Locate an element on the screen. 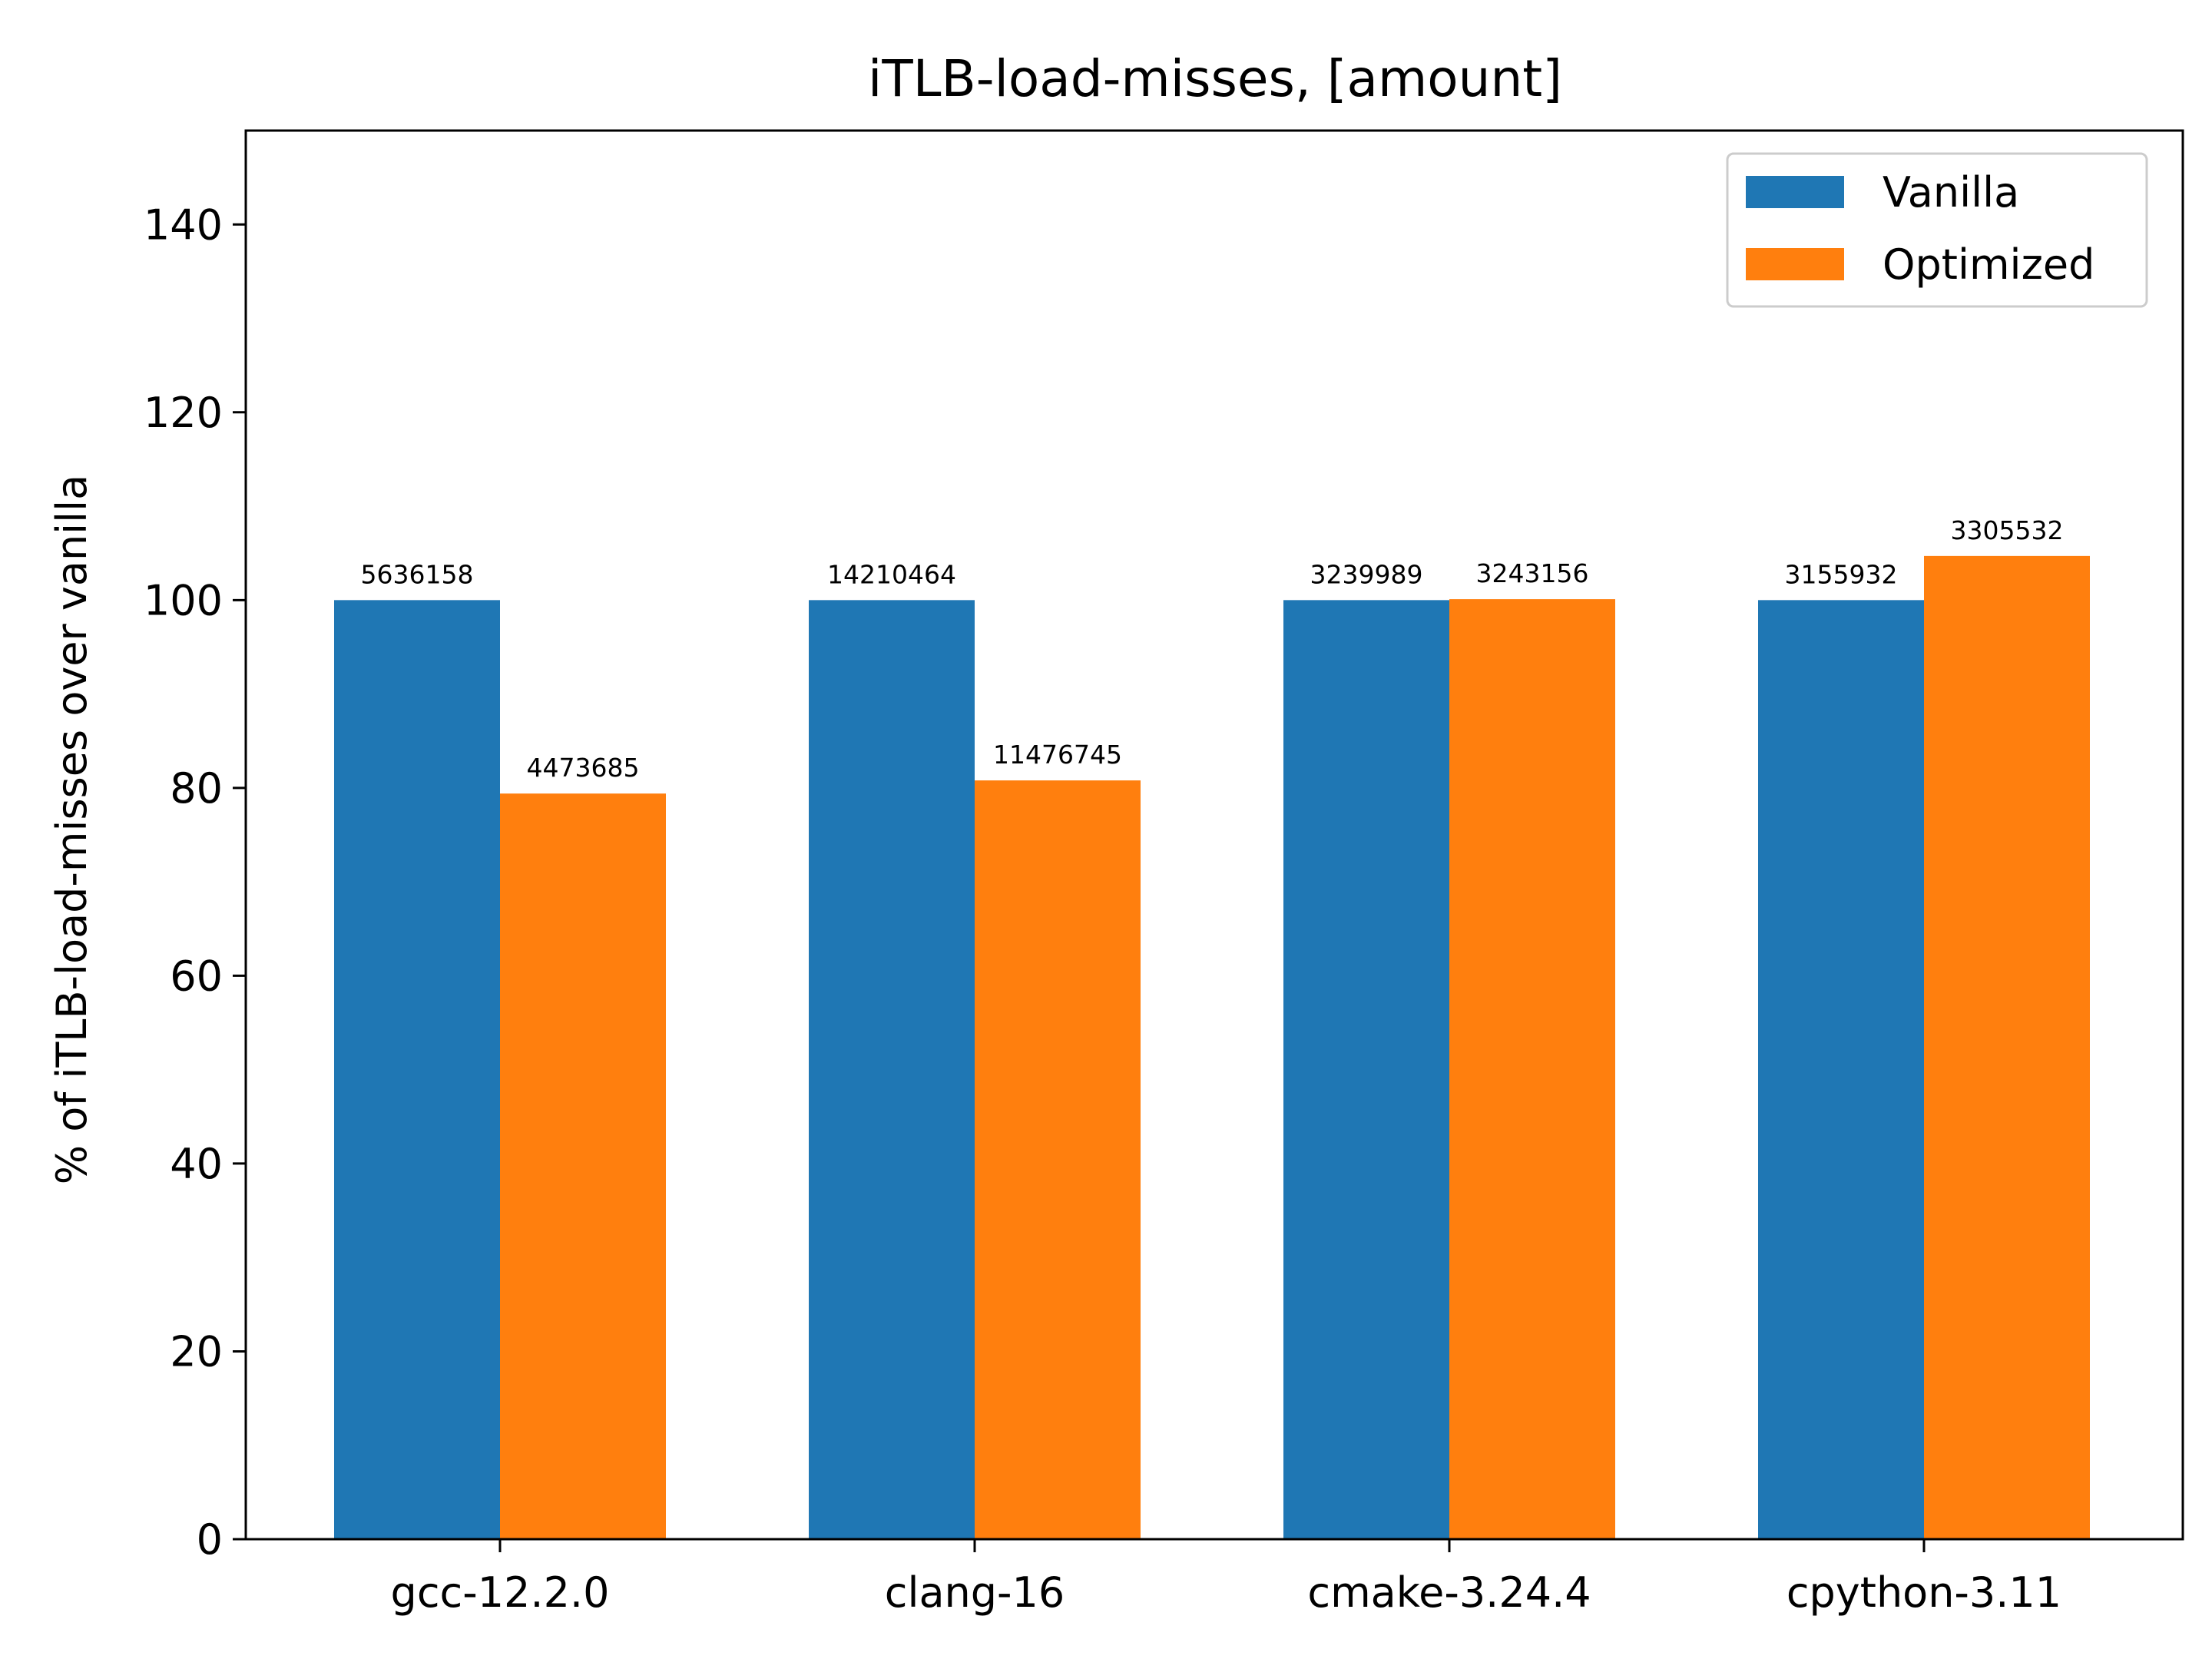 The image size is (2212, 1659). bar-value-label-optimized-cmake-3-24-4: 3243156 is located at coordinates (1533, 573).